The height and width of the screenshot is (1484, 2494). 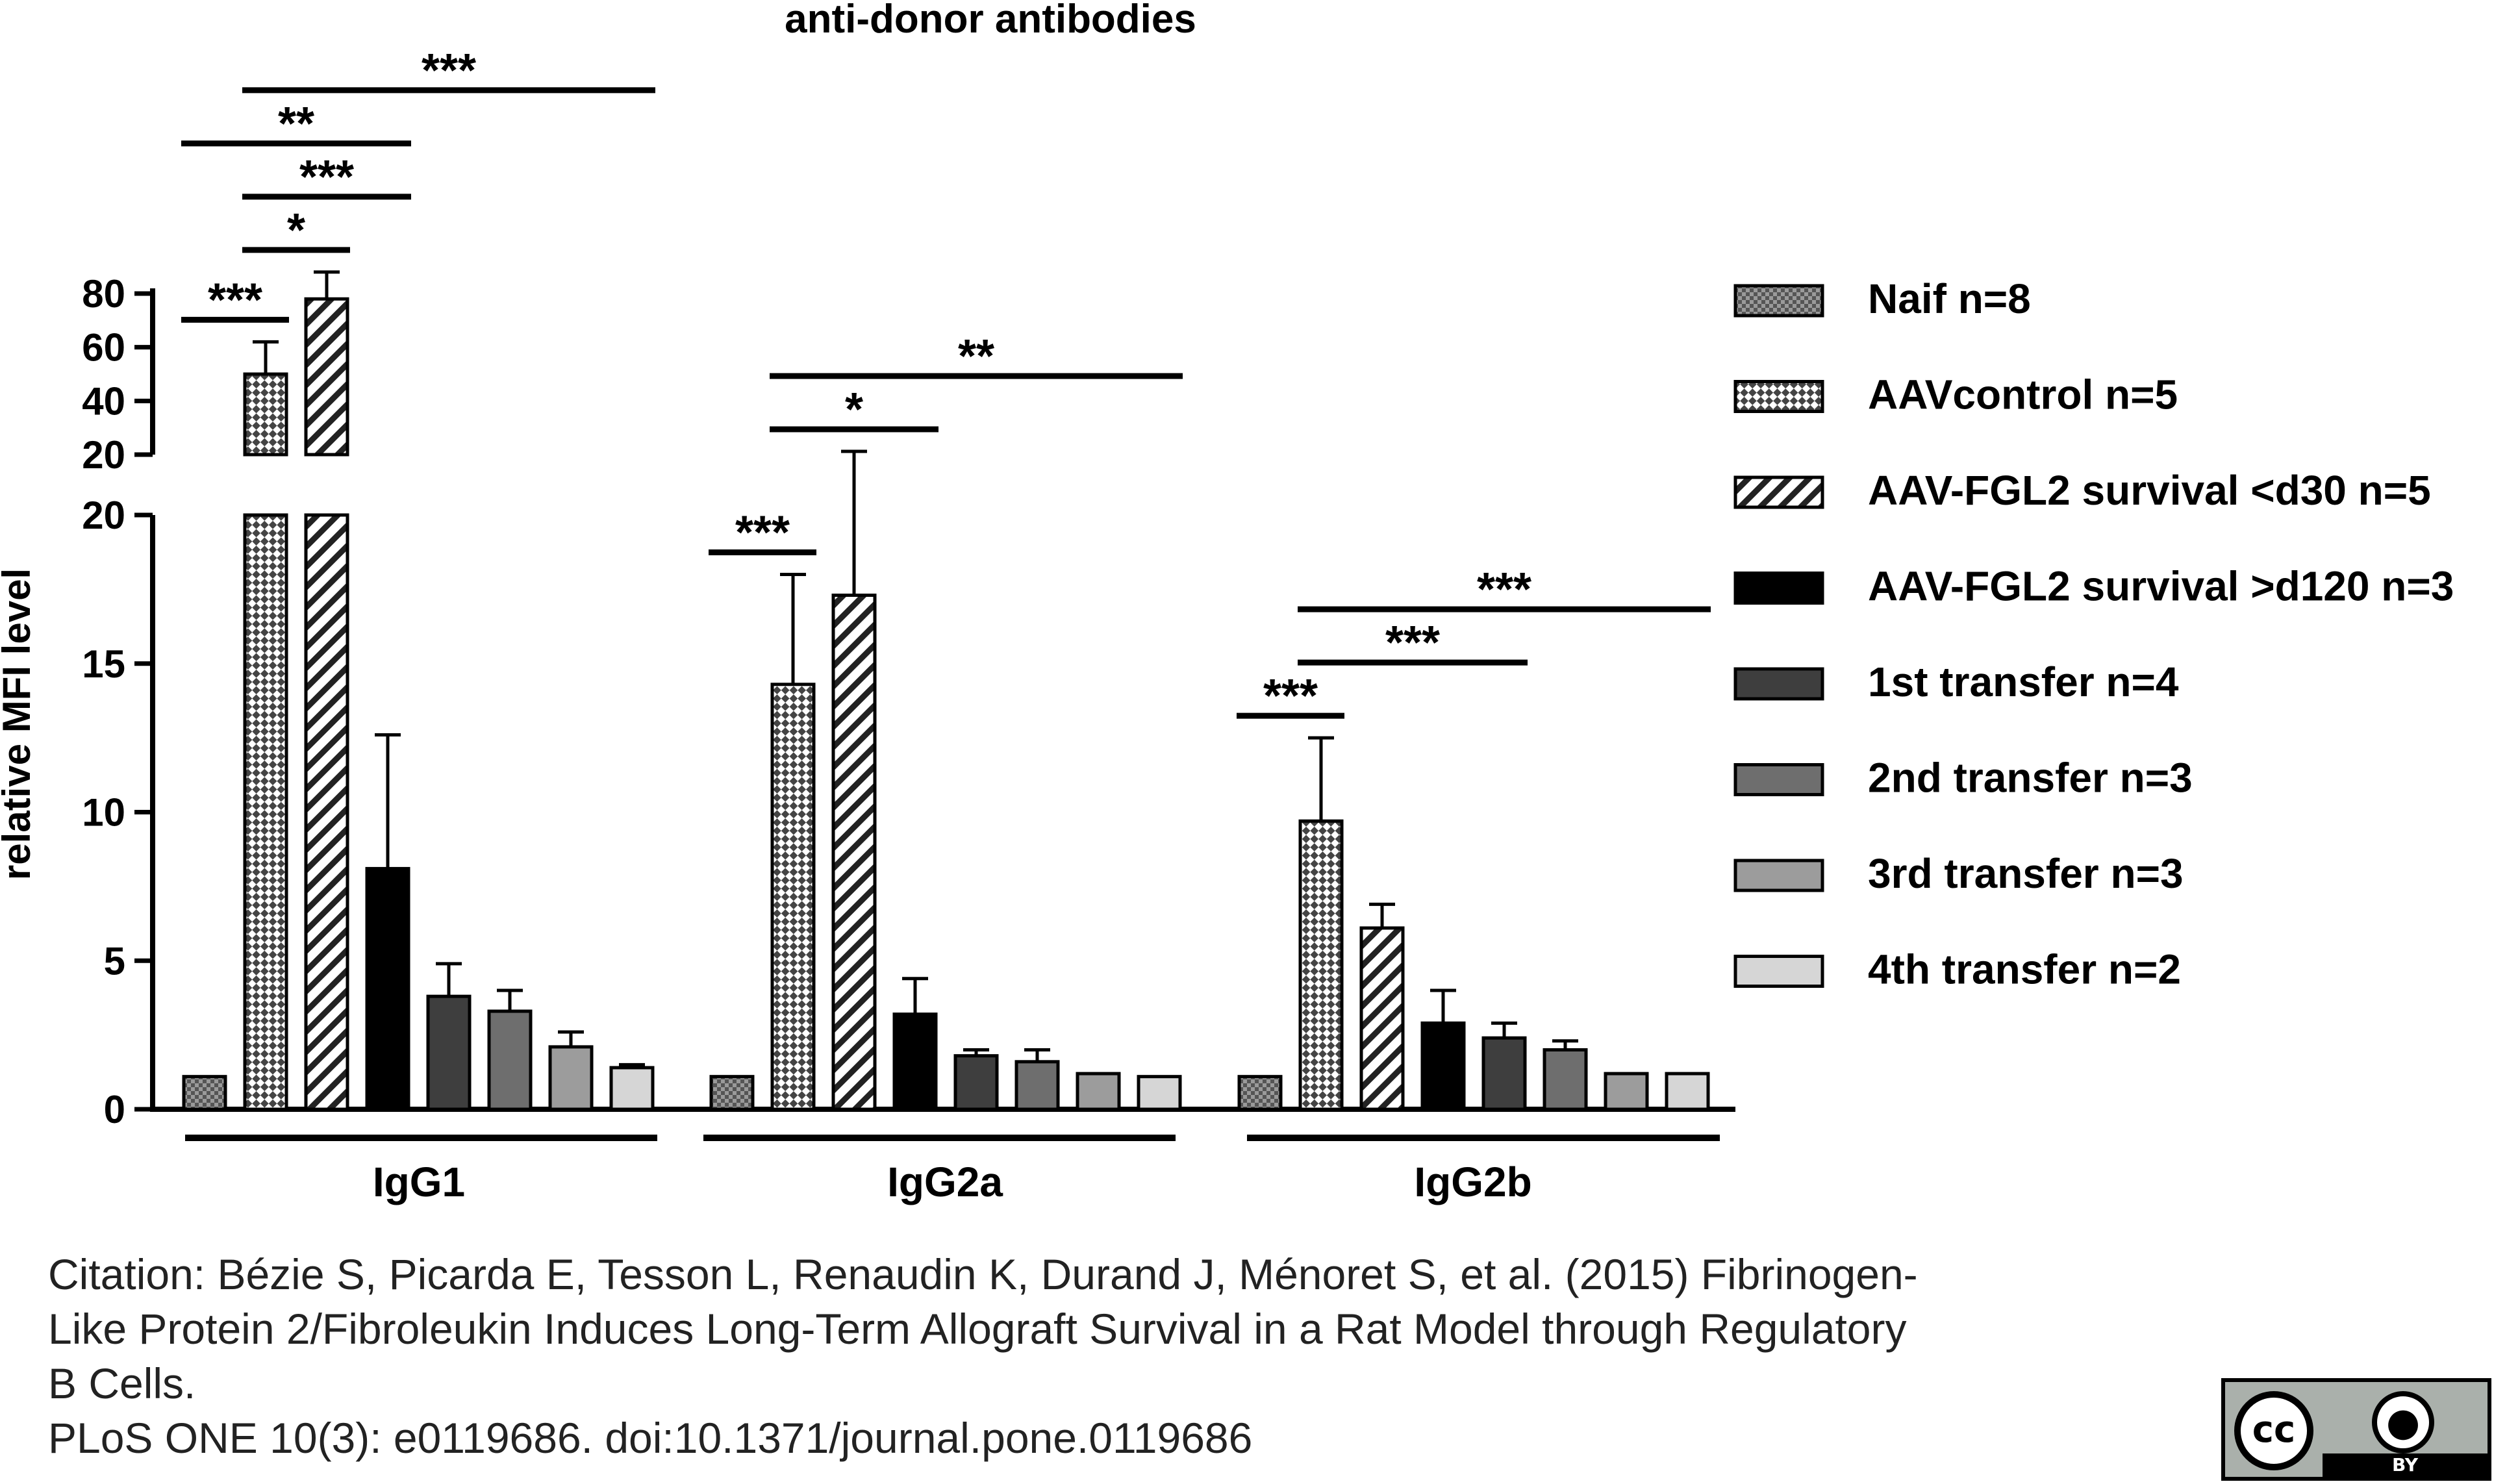 I want to click on legend-label: AAVcontrol n=5, so click(x=2023, y=395).